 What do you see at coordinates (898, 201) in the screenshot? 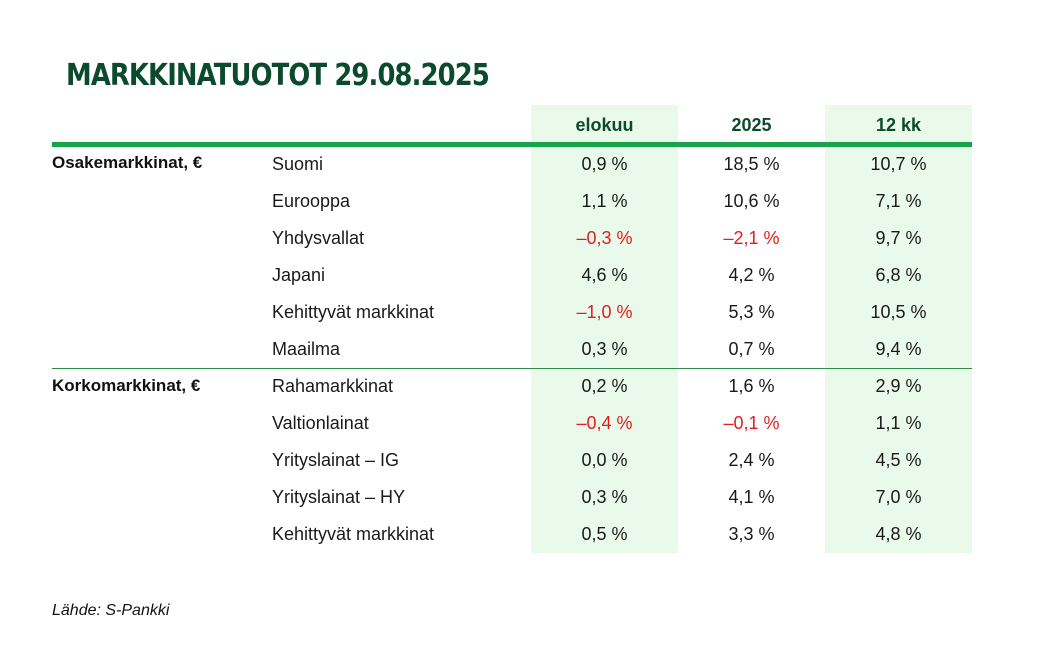
I see `value-cell: 7,1 %` at bounding box center [898, 201].